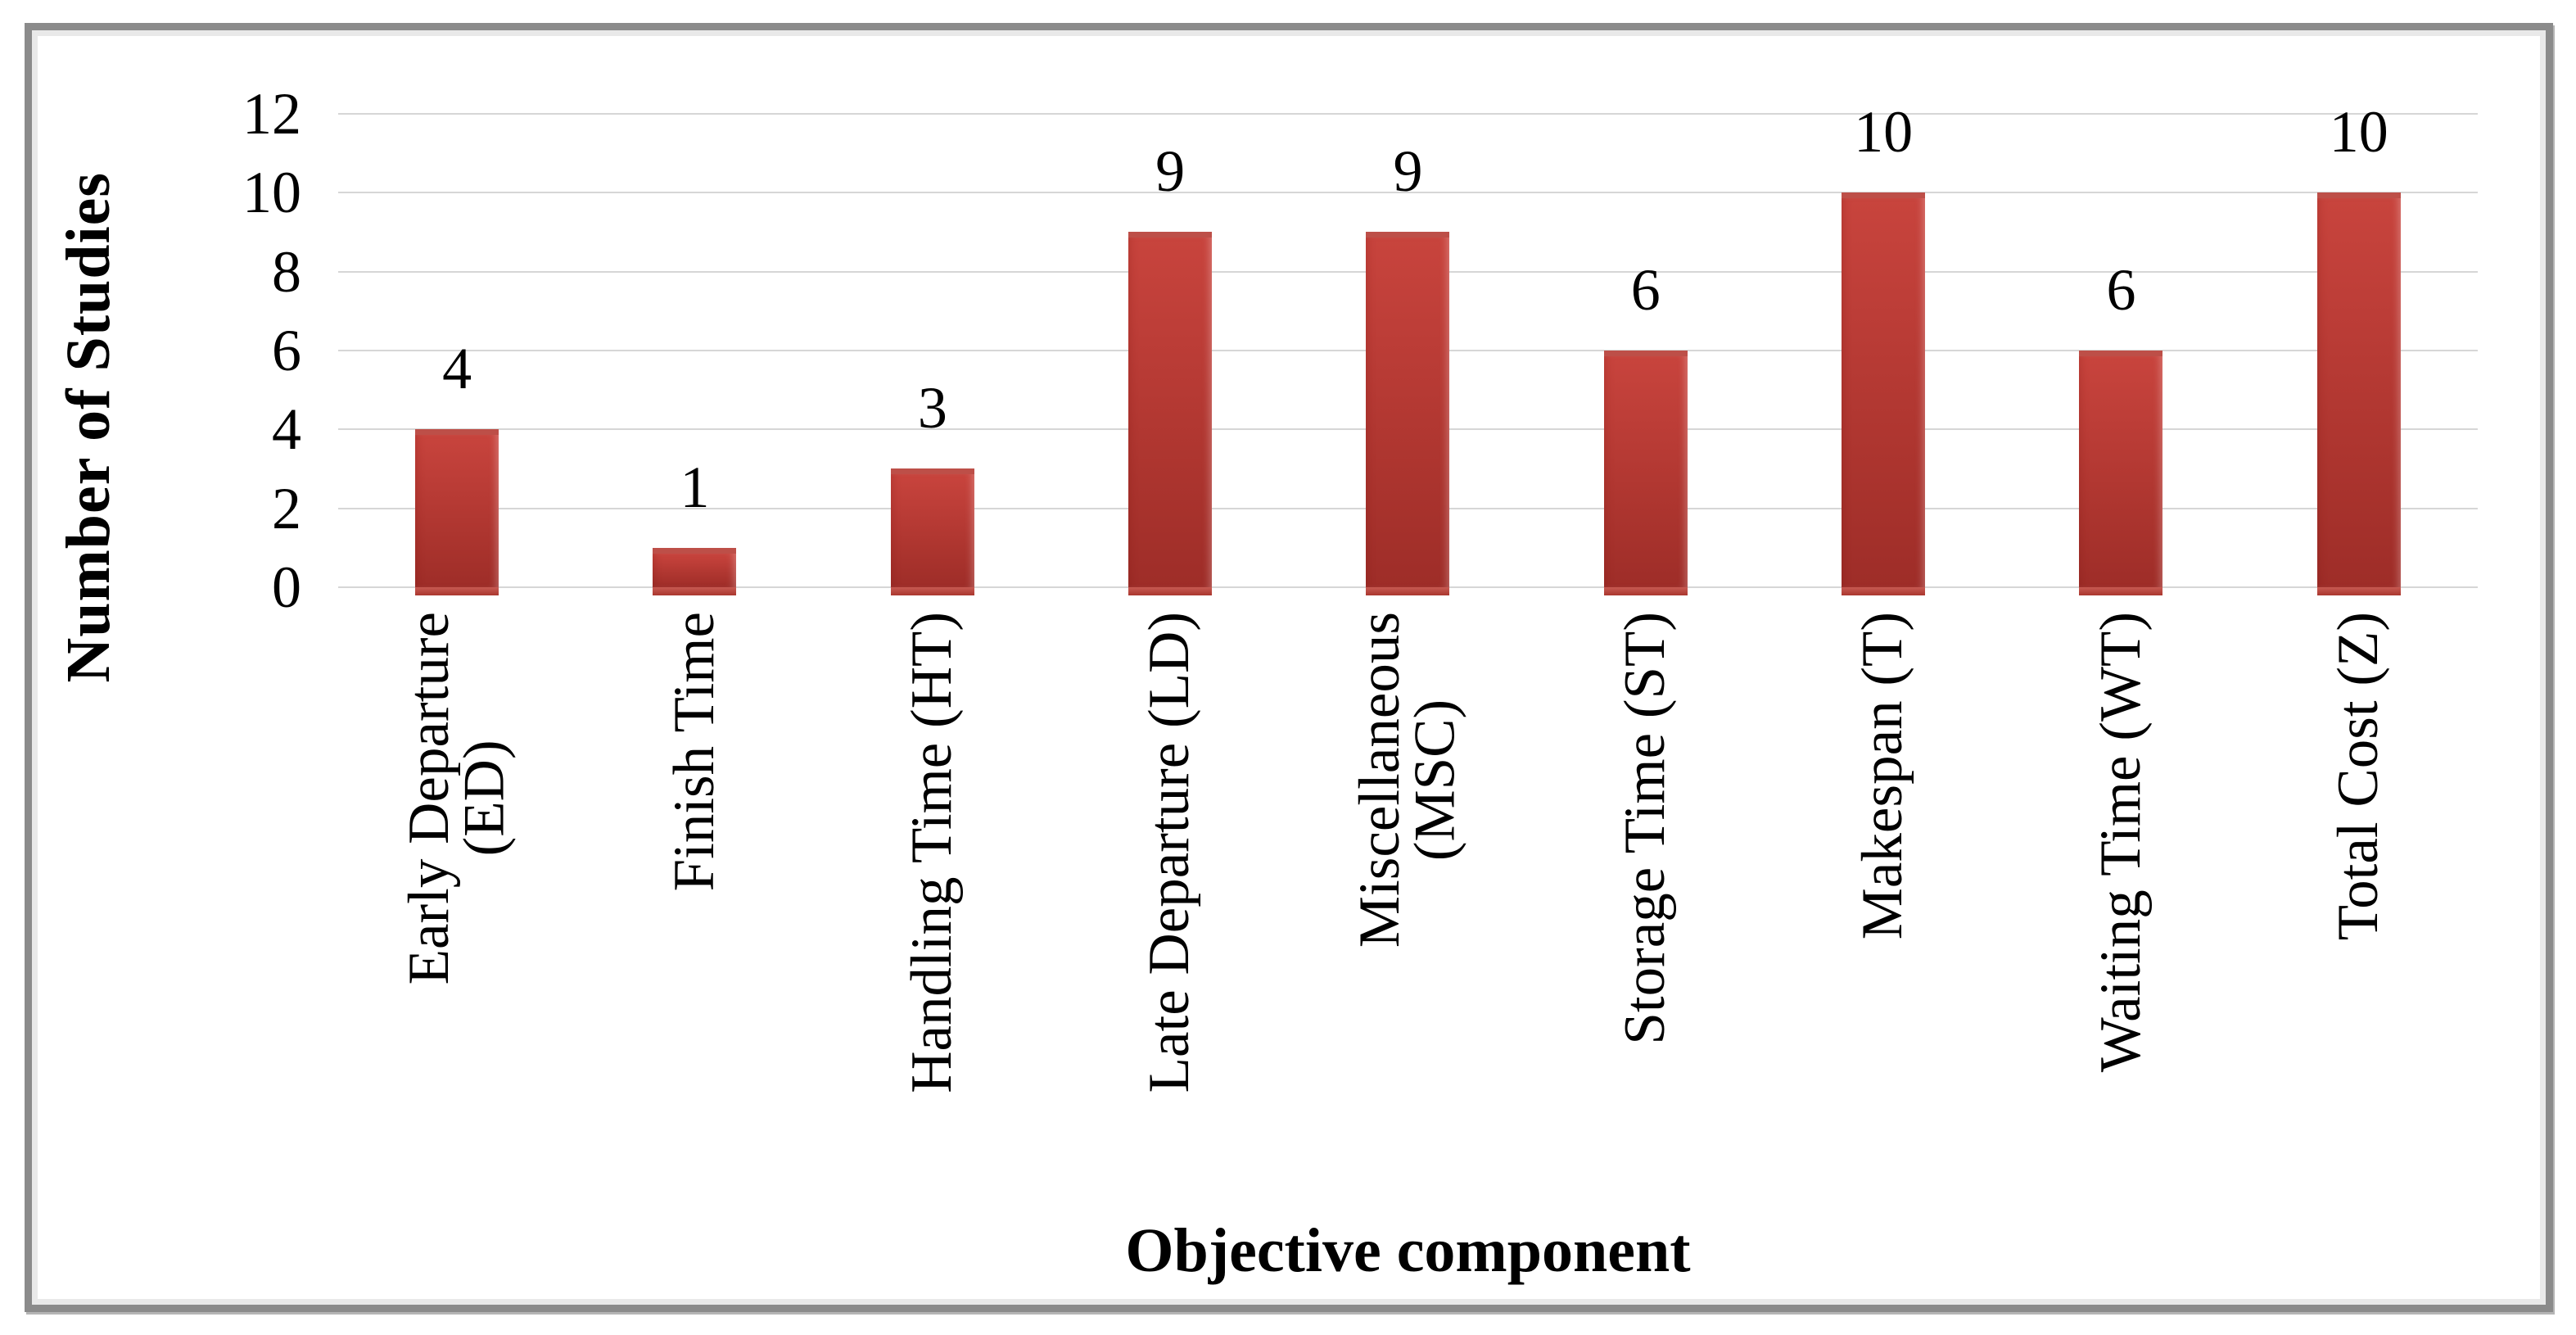  I want to click on x-category-label: Finish Time, so click(694, 752).